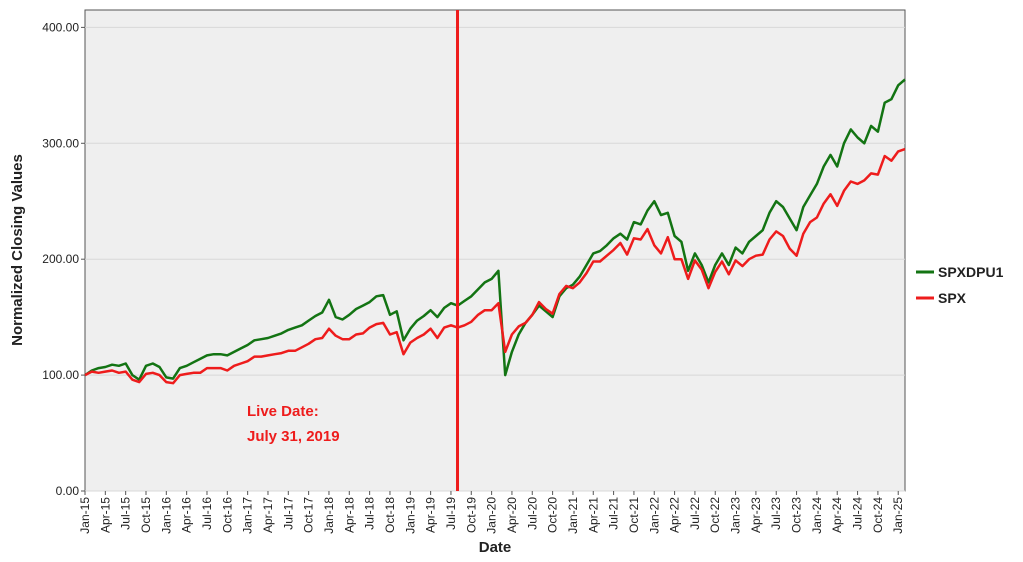 The width and height of the screenshot is (1023, 562). I want to click on x-tick-label: Jan-23, so click(736, 515).